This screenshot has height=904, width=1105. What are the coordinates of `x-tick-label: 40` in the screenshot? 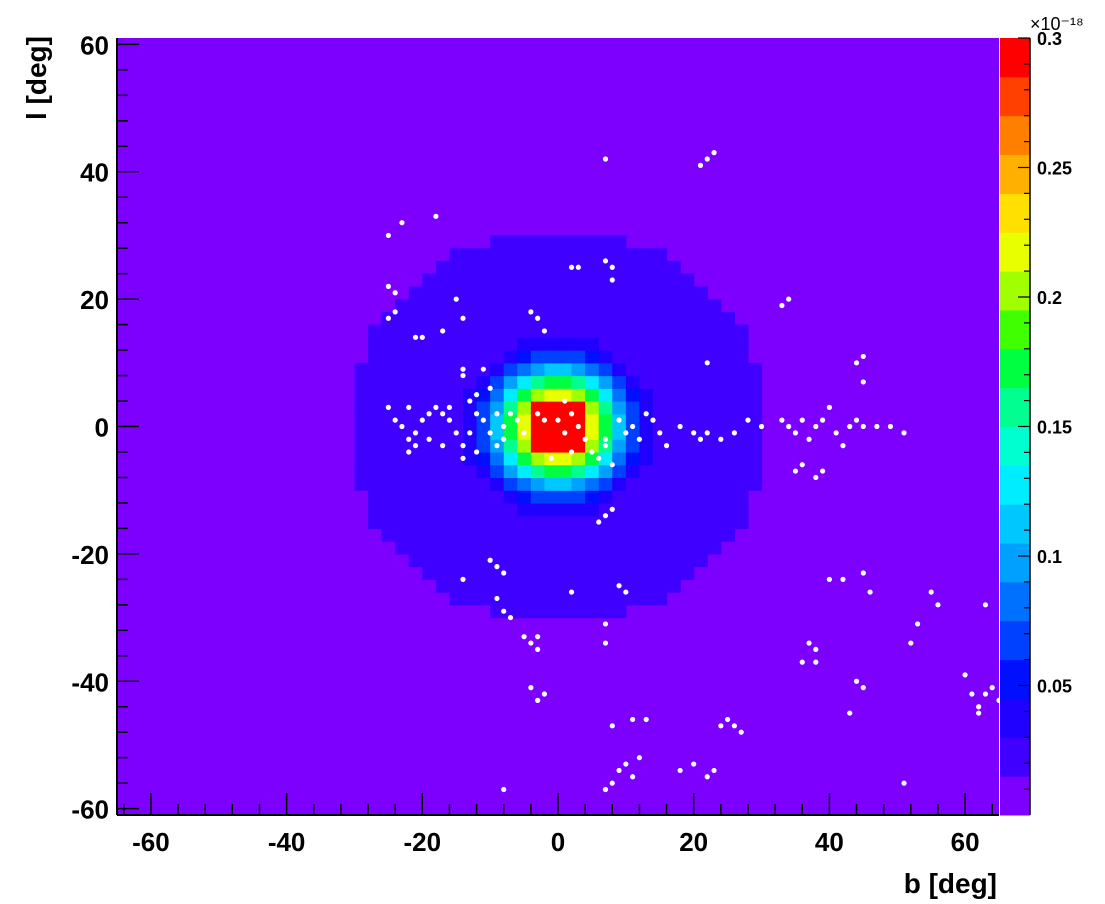 It's located at (829, 842).